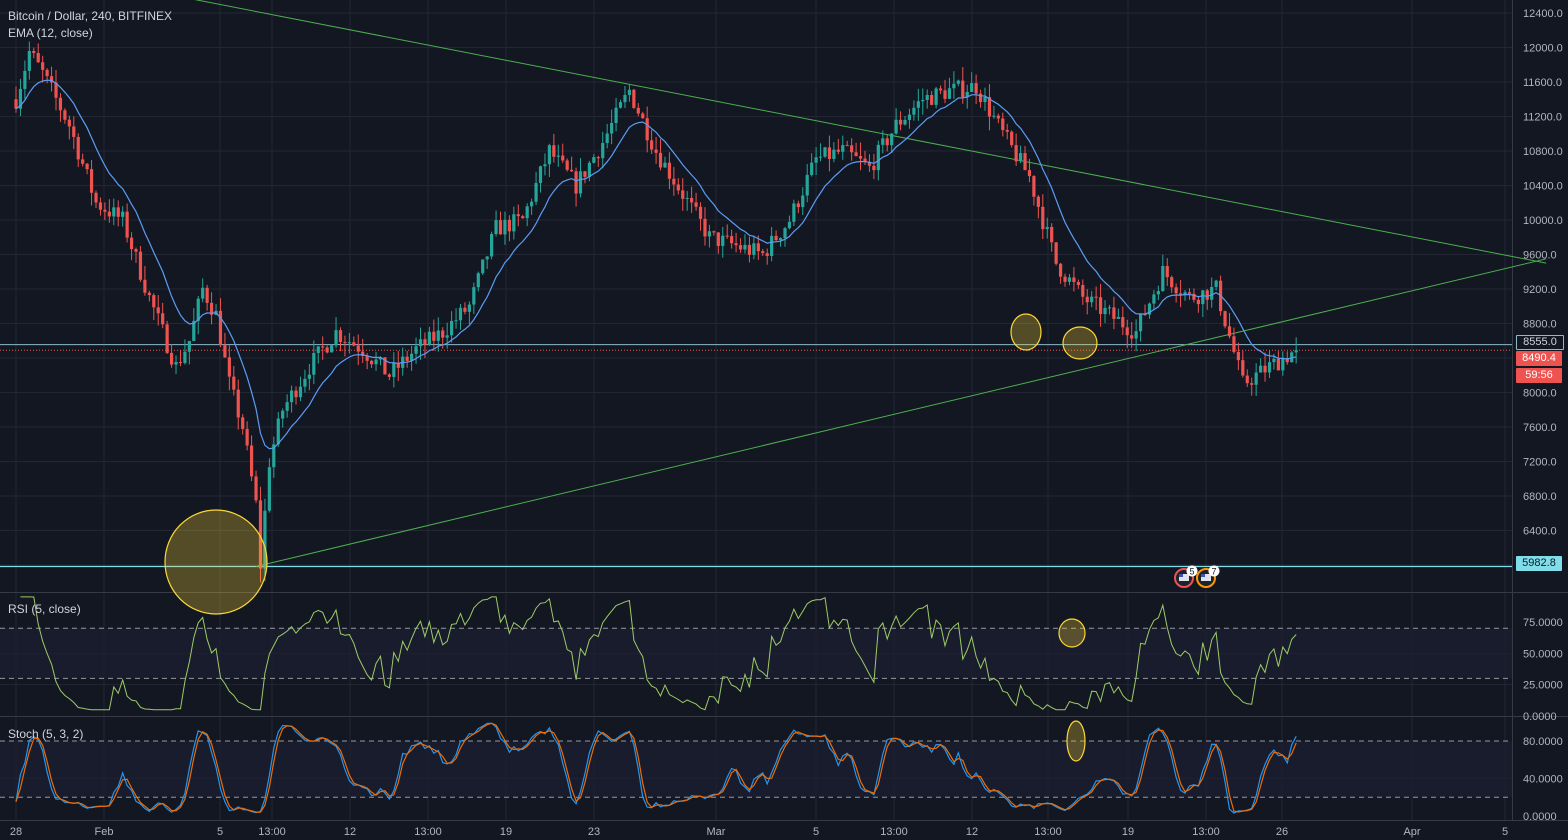  I want to click on stoch-panel, so click(656, 768).